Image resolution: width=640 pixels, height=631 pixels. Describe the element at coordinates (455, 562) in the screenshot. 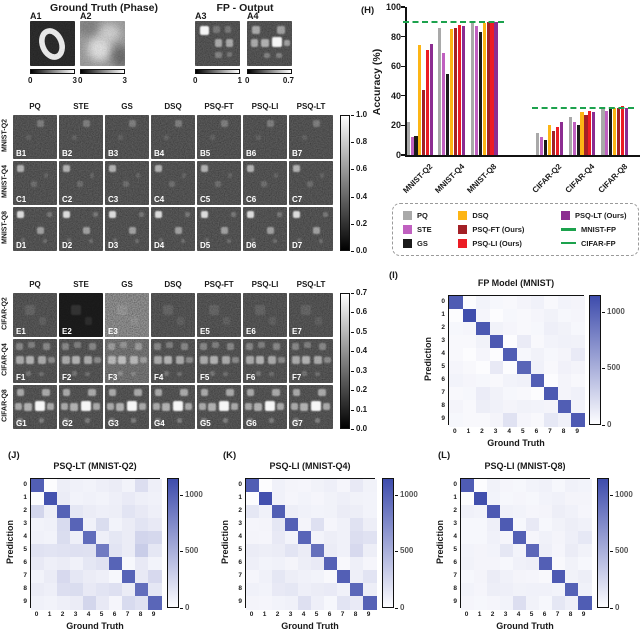

I see `y-tick-label: 6` at that location.